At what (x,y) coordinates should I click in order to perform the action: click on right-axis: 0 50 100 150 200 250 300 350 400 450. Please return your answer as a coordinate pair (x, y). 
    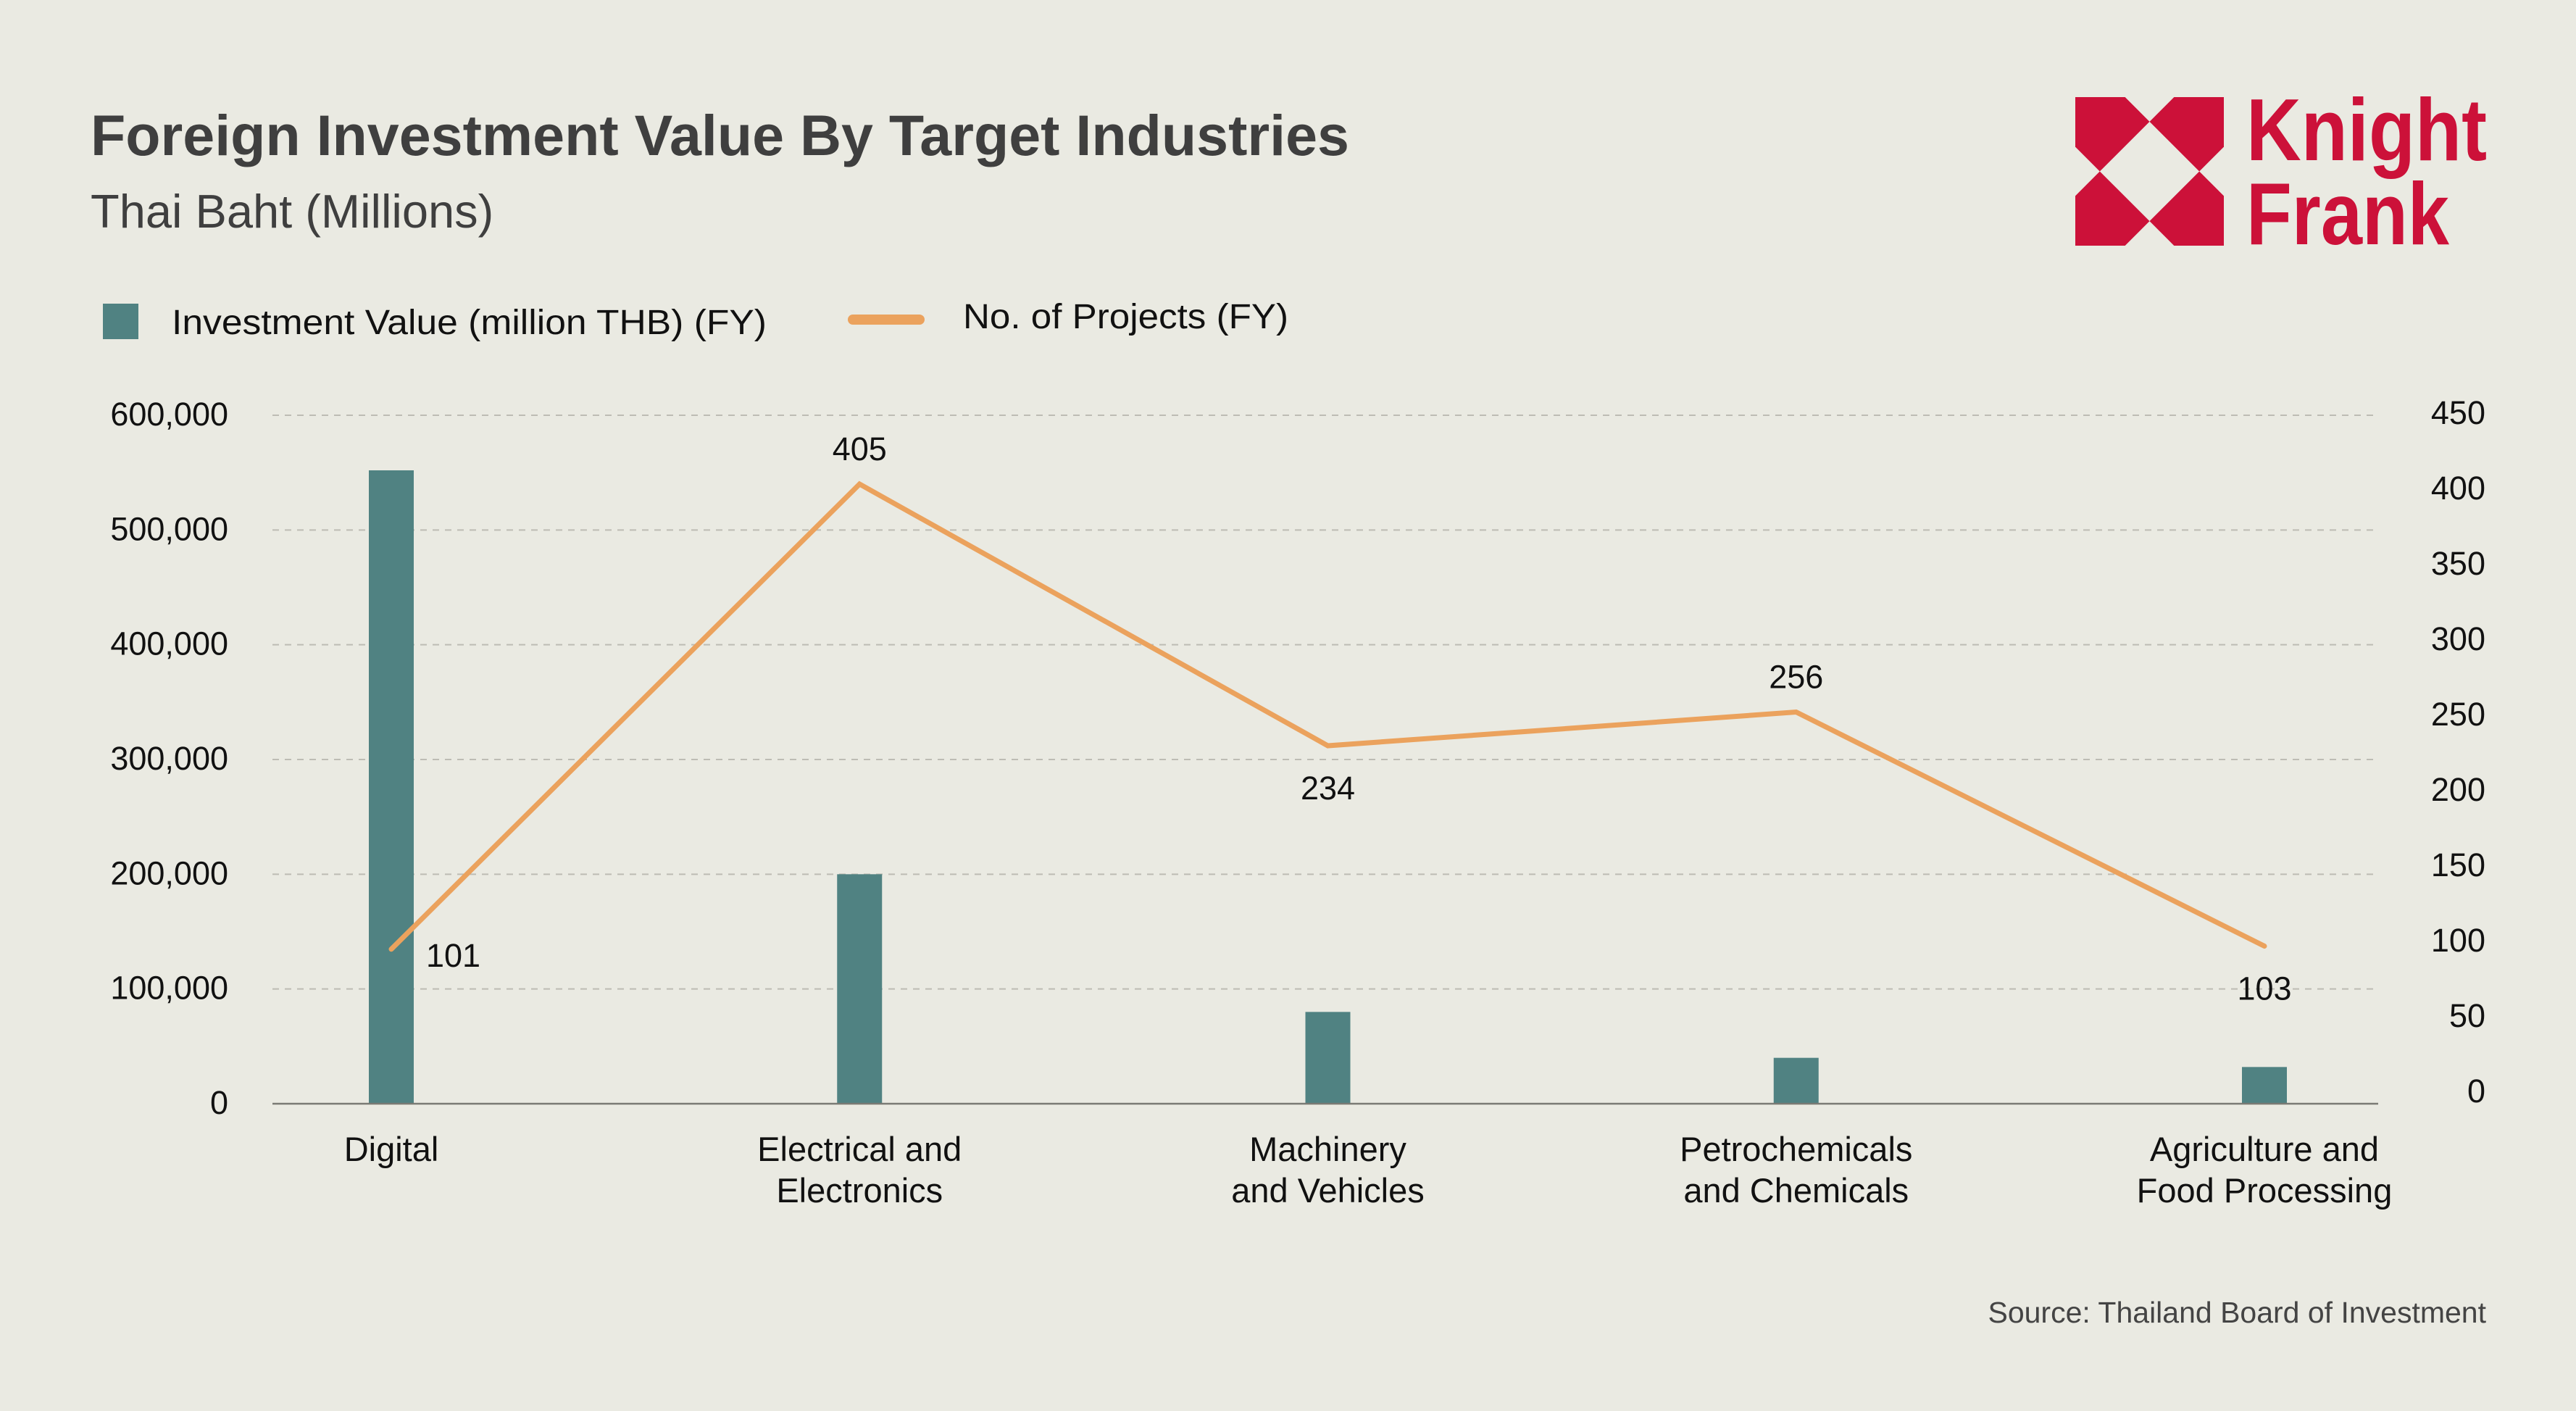
    Looking at the image, I should click on (2458, 752).